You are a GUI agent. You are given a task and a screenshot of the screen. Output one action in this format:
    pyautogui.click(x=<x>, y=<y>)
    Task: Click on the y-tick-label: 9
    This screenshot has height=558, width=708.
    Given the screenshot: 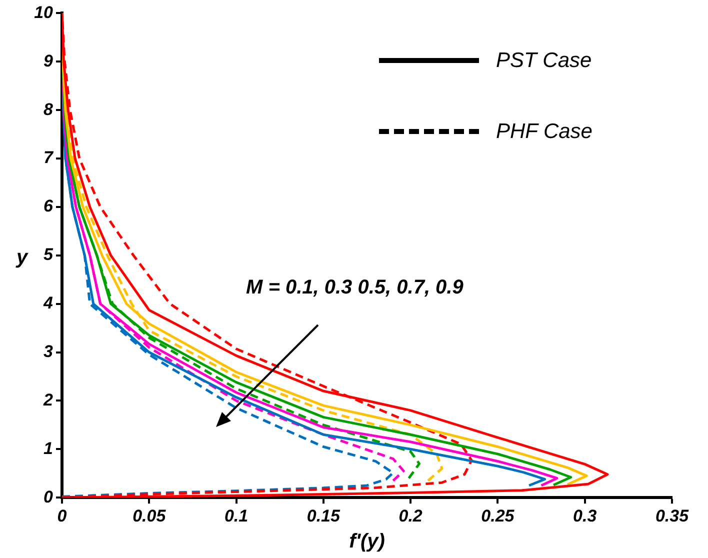 What is the action you would take?
    pyautogui.click(x=49, y=60)
    